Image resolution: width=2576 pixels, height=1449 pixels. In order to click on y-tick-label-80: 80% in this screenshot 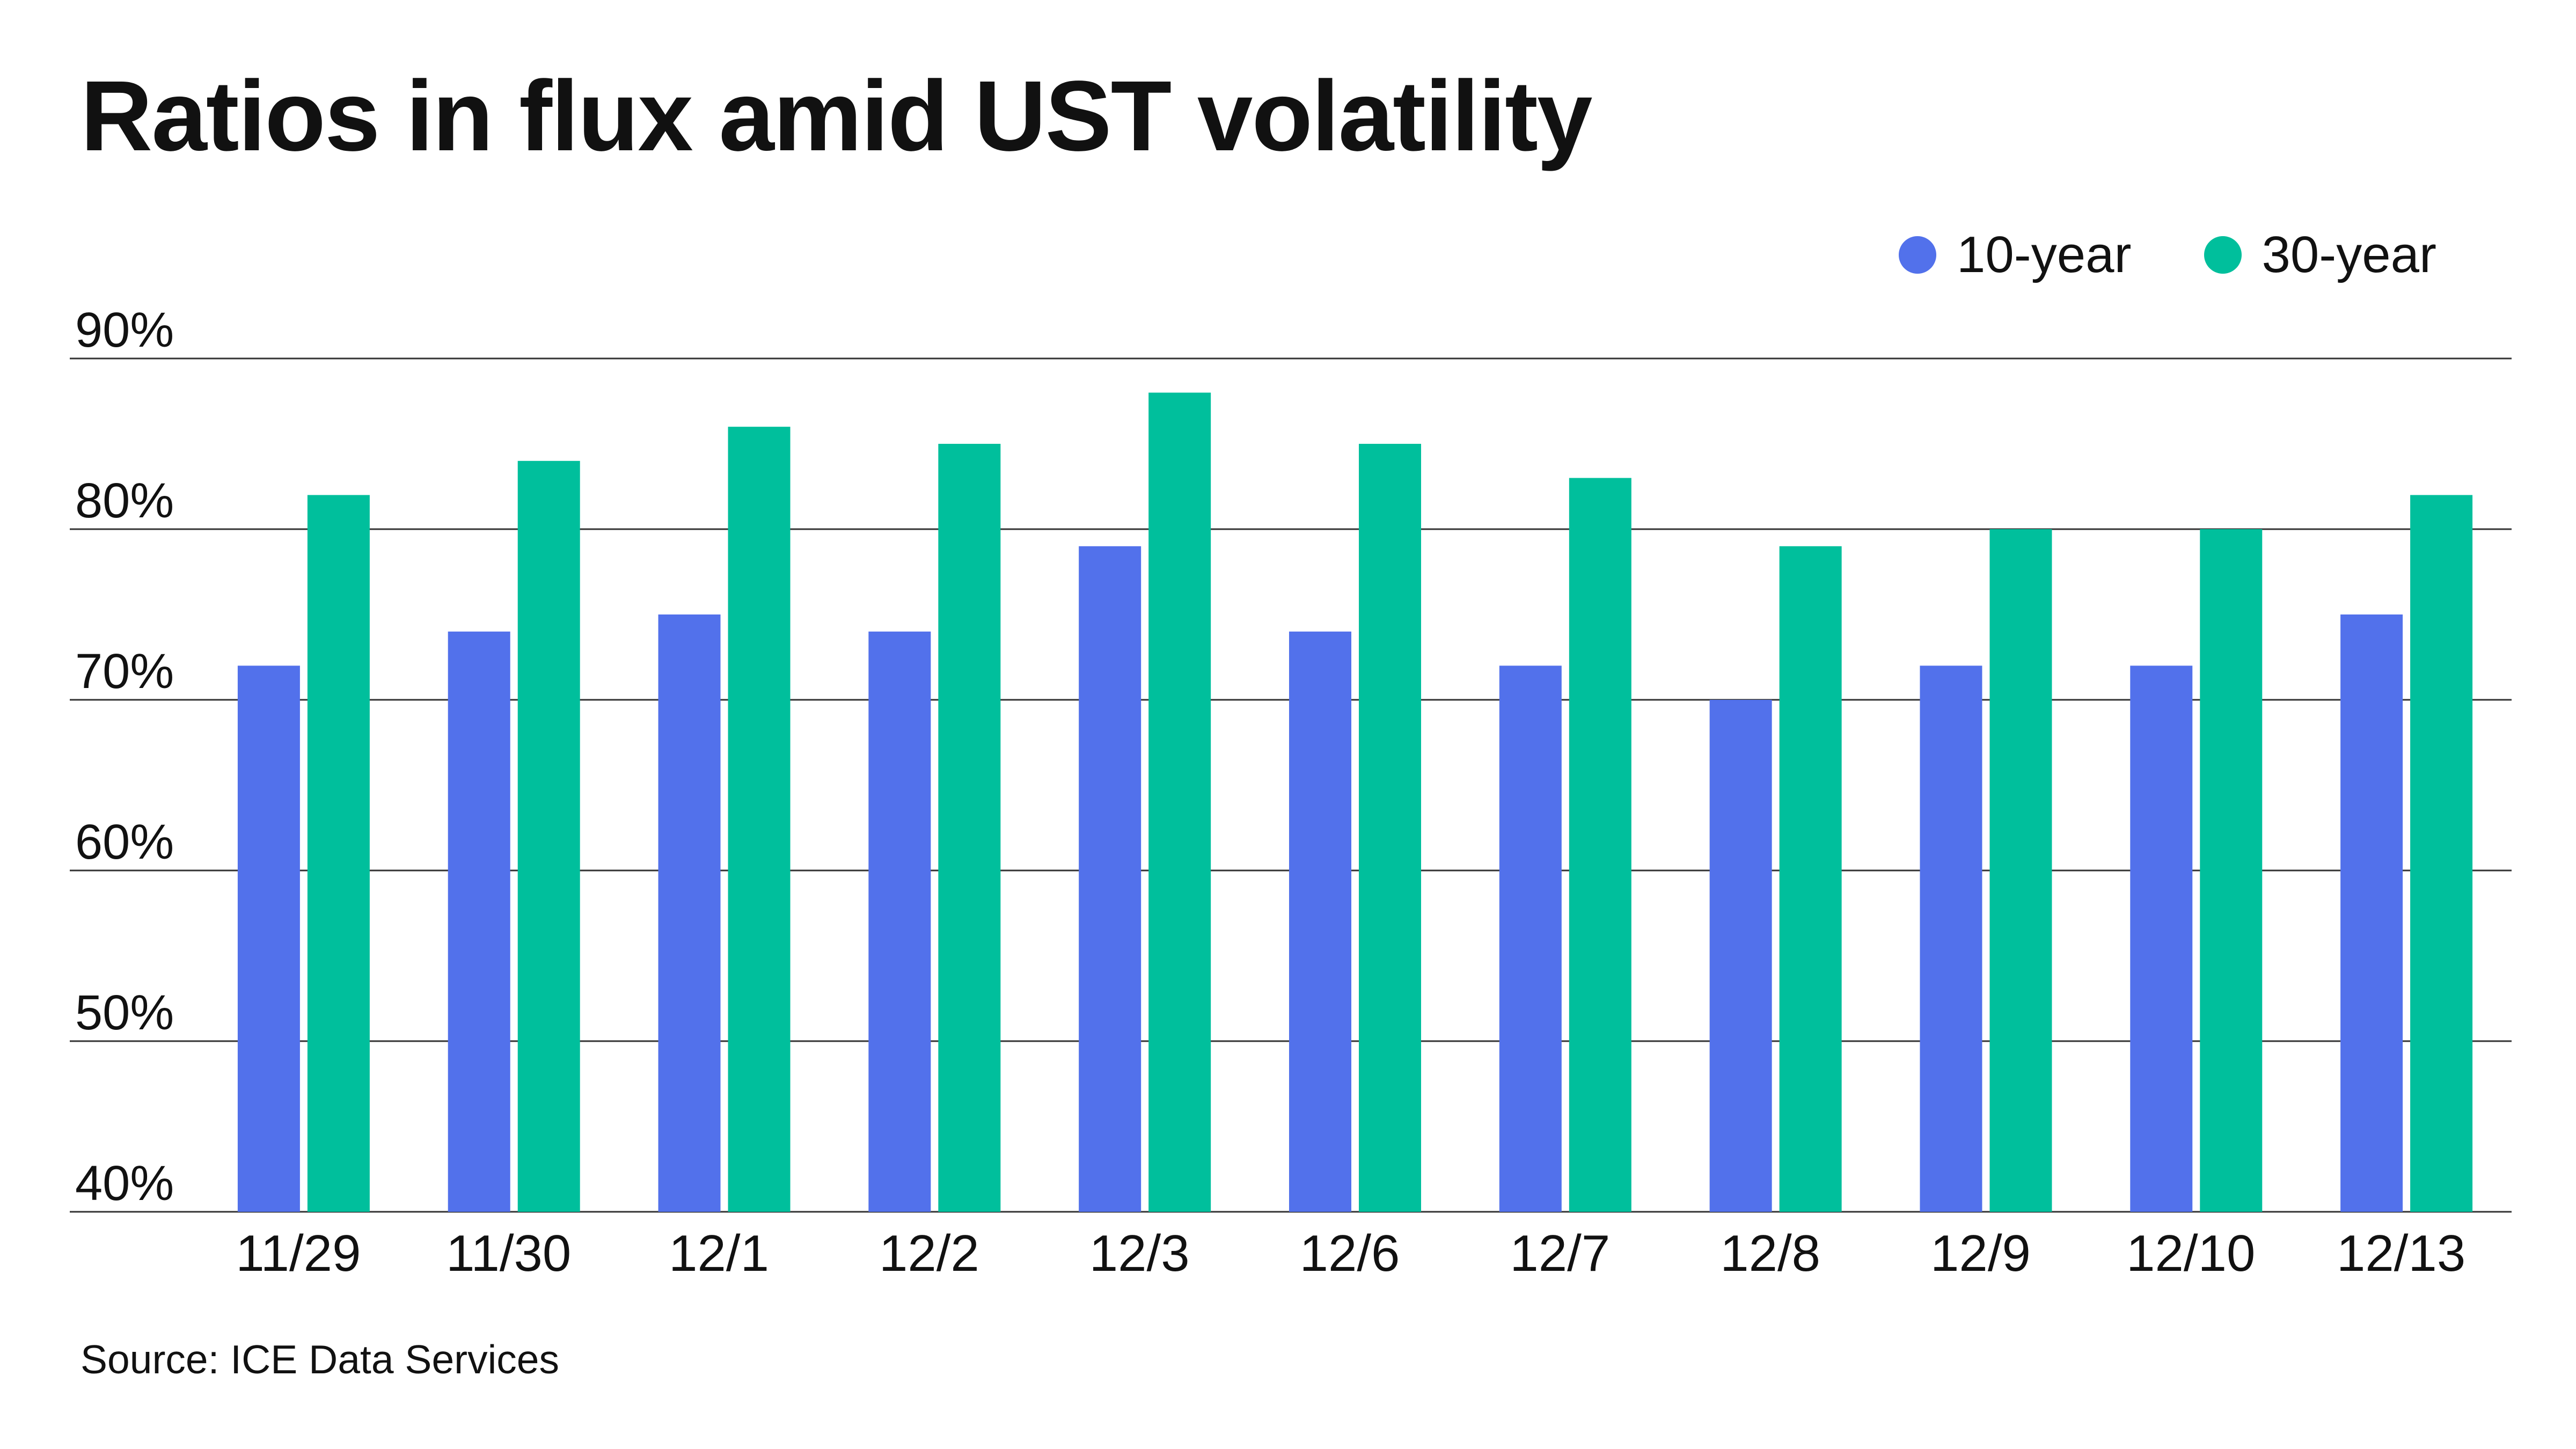, I will do `click(124, 500)`.